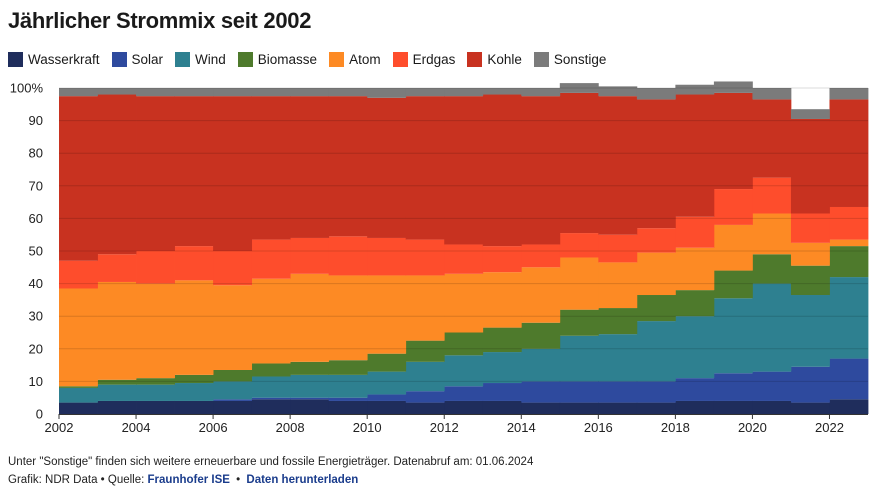 The width and height of the screenshot is (890, 496). Describe the element at coordinates (36, 251) in the screenshot. I see `y-tick-label: 50` at that location.